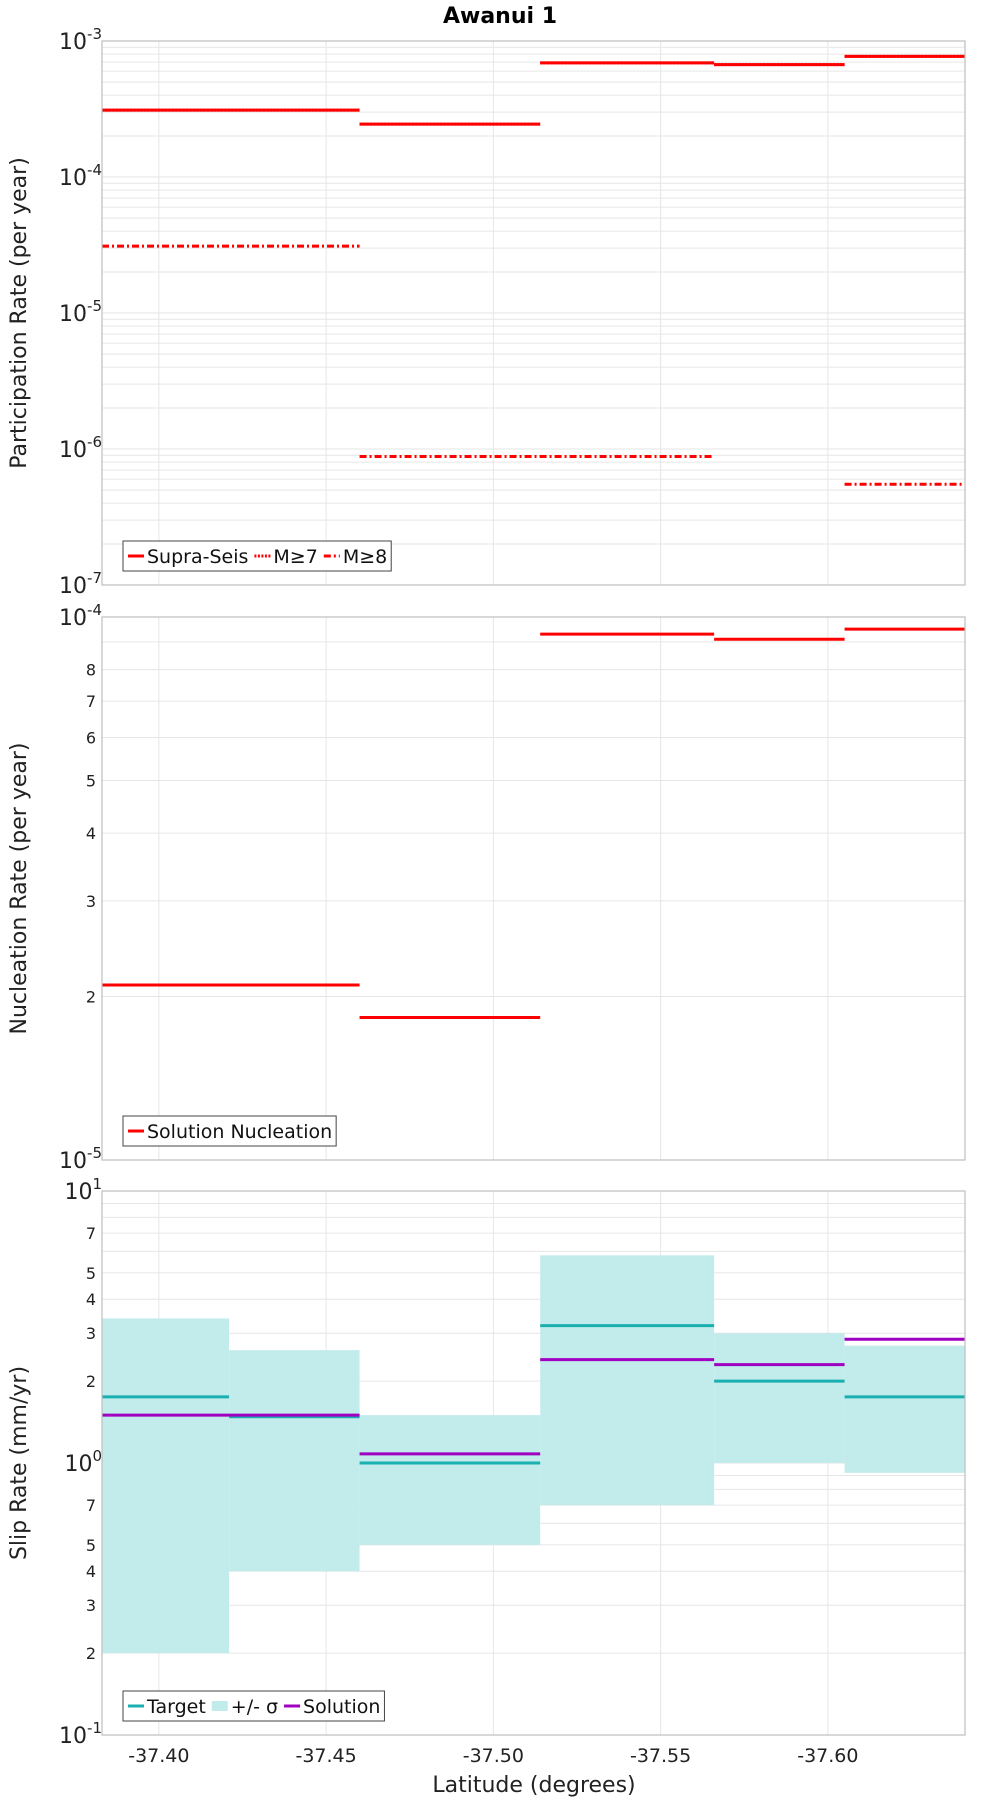 The image size is (1000, 1800). I want to click on participation-ytick-label: 10⁻⁵, so click(80, 312).